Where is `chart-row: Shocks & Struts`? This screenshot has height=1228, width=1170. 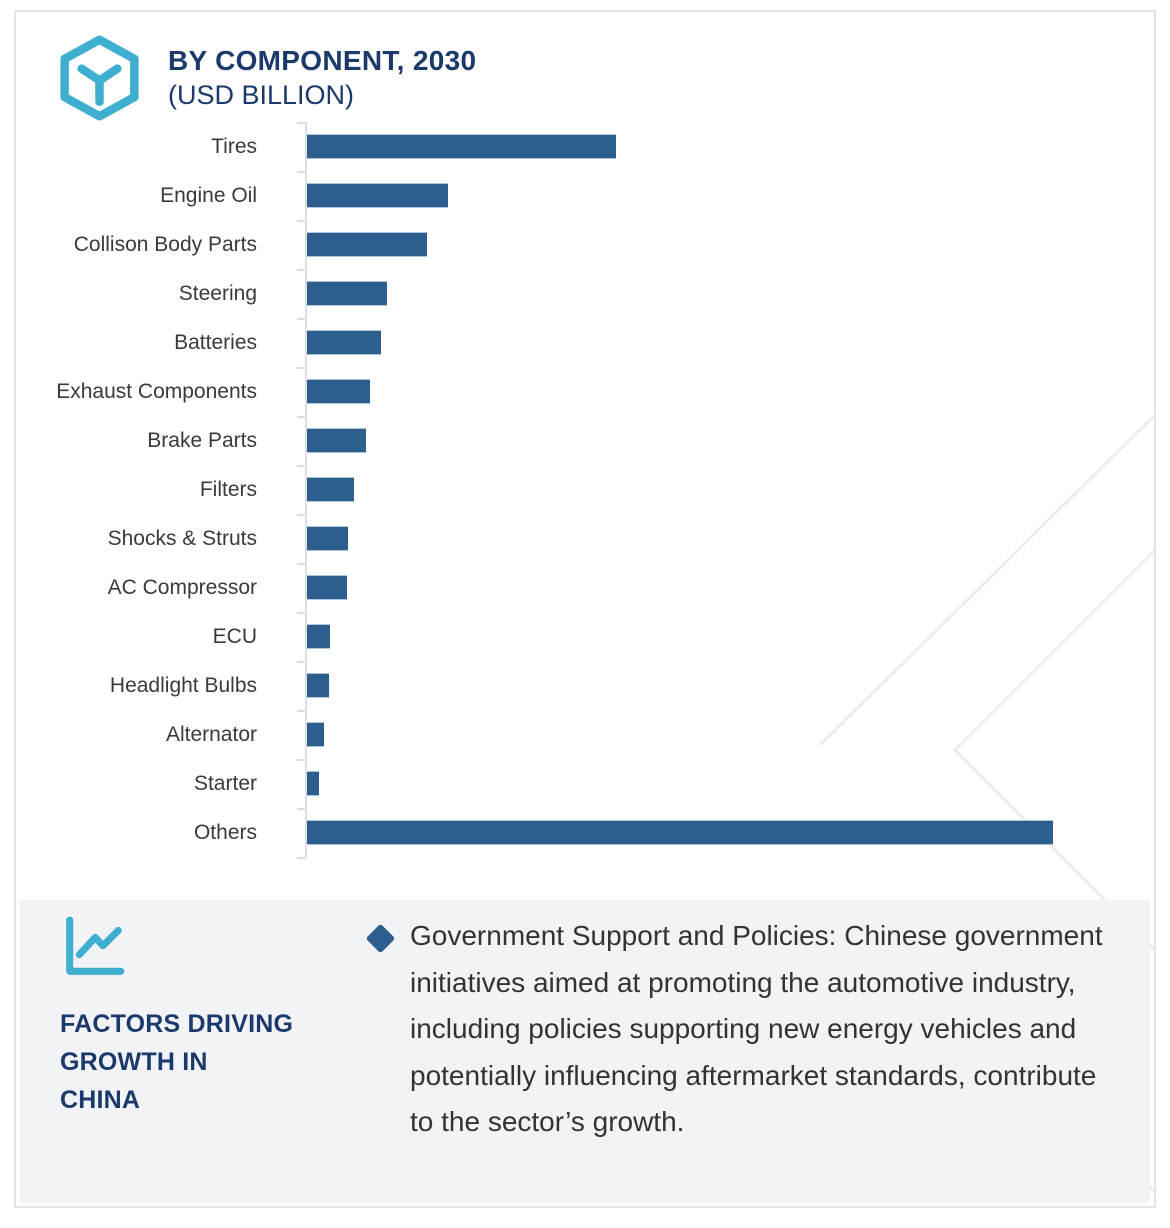
chart-row: Shocks & Struts is located at coordinates (566, 538).